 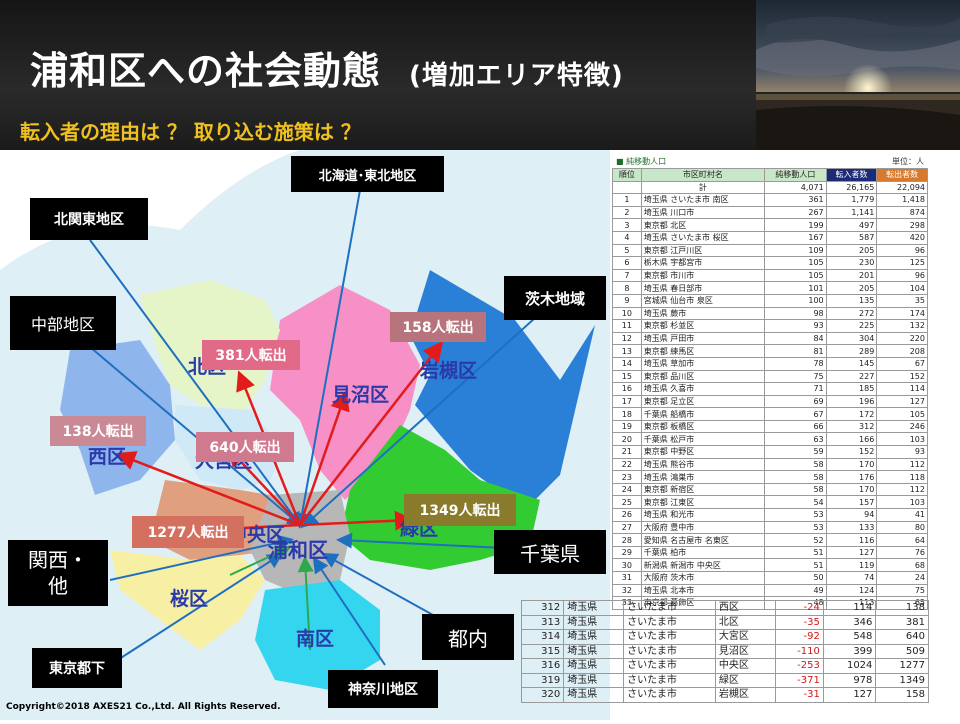 I want to click on in-cell: 94, so click(x=851, y=515).